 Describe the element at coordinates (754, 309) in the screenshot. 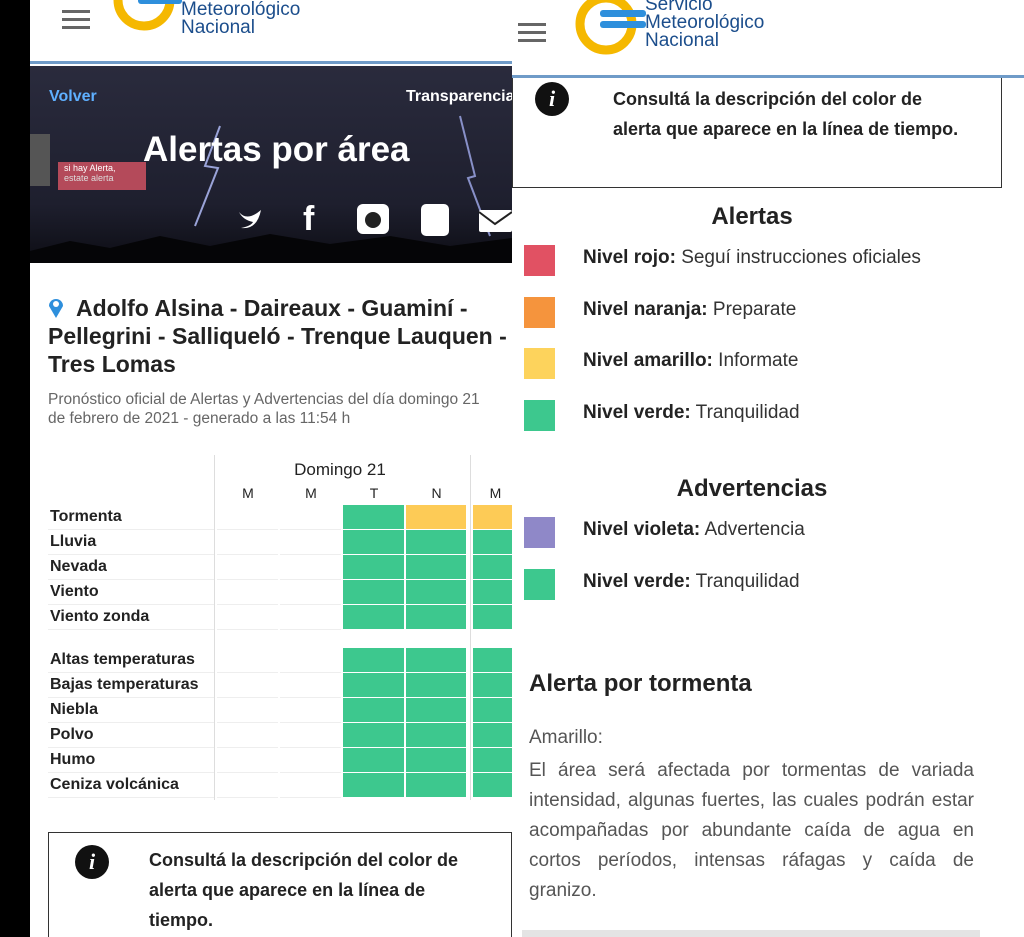

I see `level-desc: Preparate` at that location.